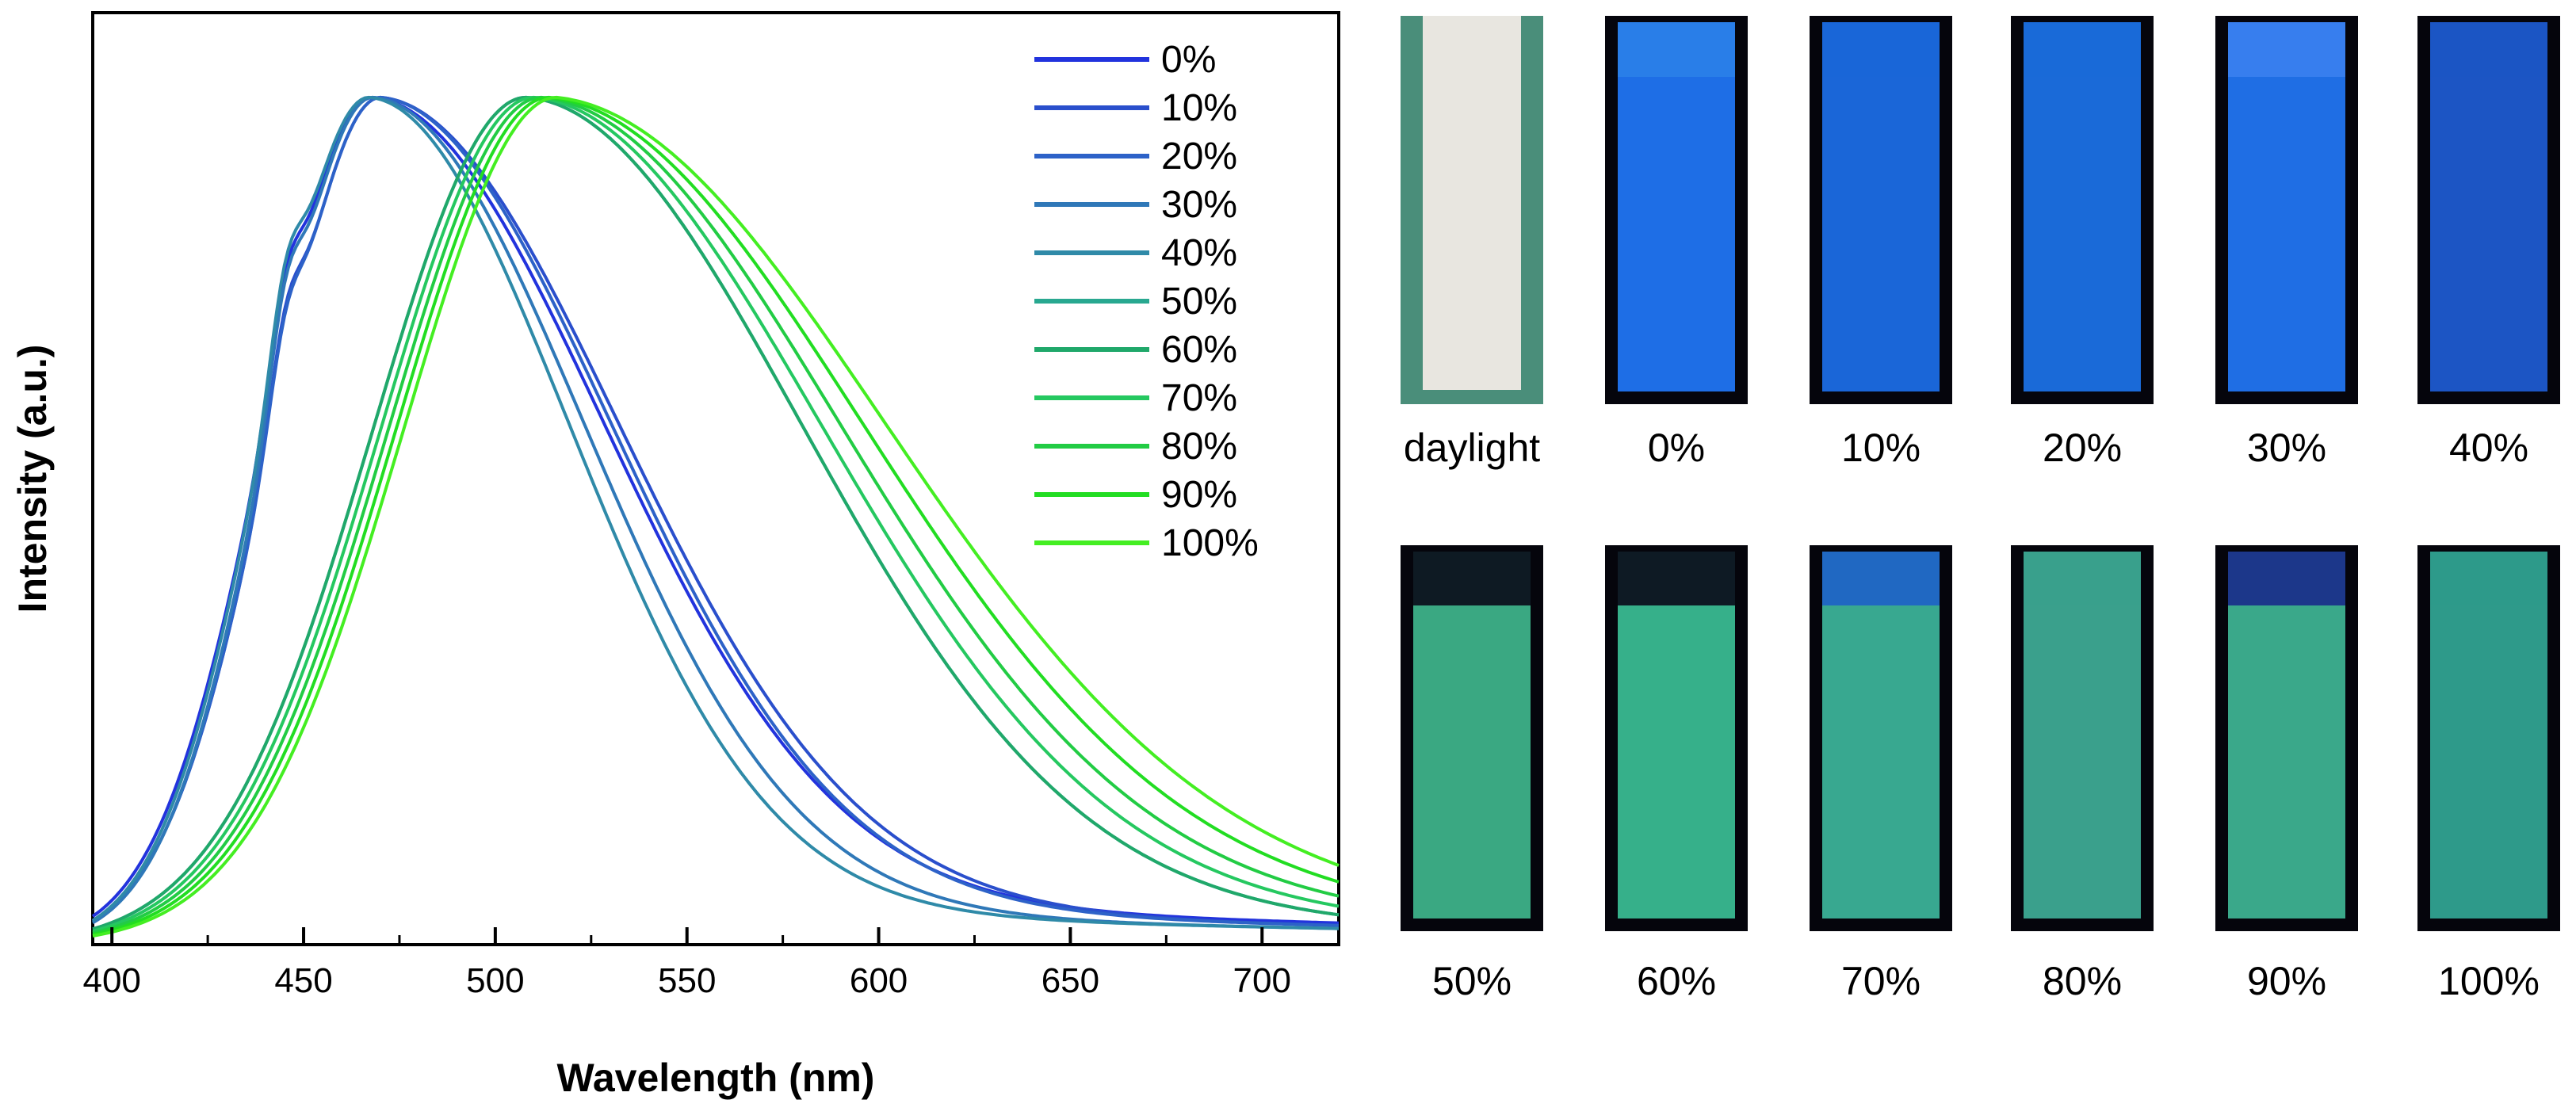 The height and width of the screenshot is (1119, 2576). I want to click on x-axis-ticks: 400 450 500 550 600 650 700, so click(686, 963).